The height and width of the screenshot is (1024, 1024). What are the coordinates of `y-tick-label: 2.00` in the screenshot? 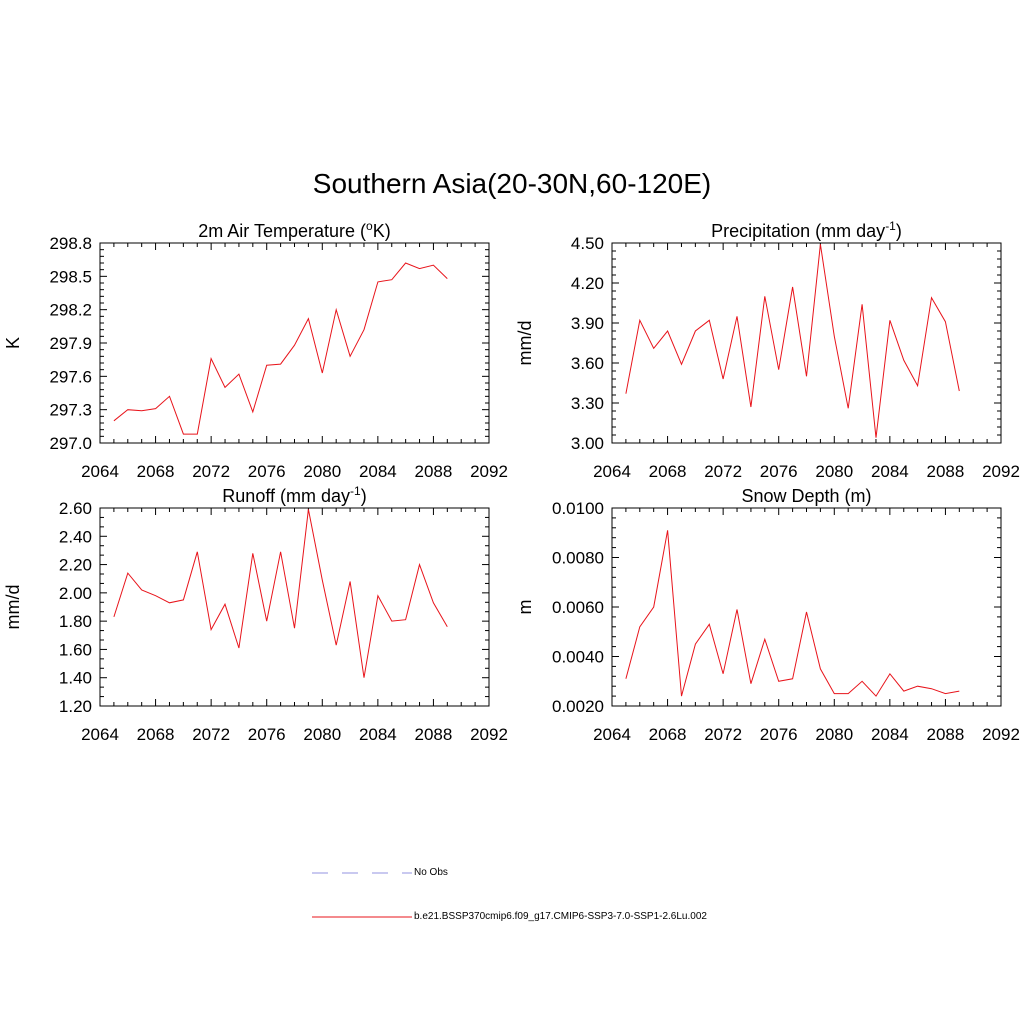 It's located at (75, 593).